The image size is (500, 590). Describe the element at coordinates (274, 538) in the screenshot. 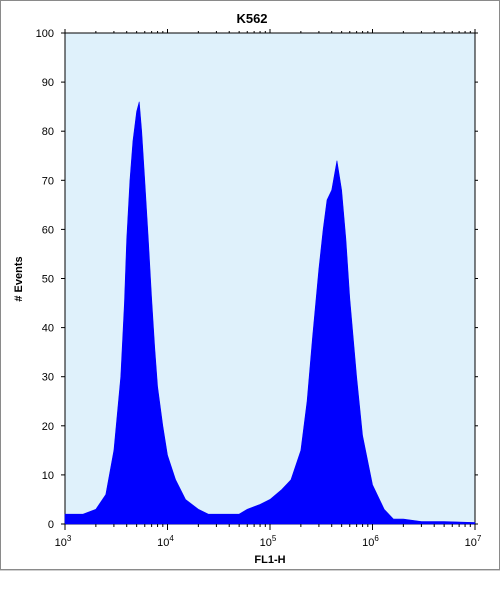

I see `x-tick-exponent: 5` at that location.